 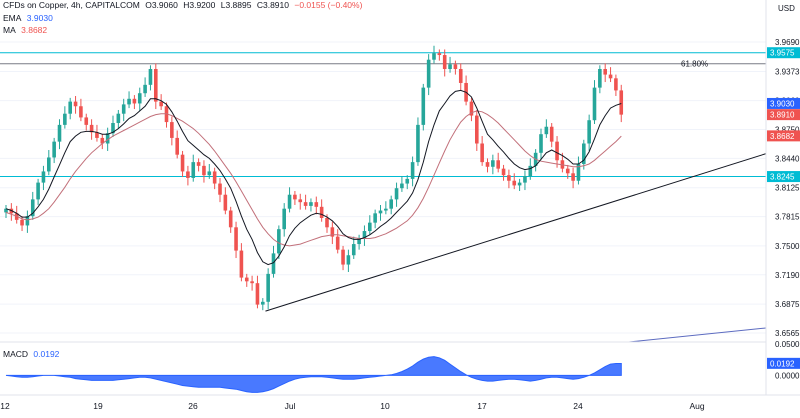 I want to click on macd-value-badge, so click(x=783, y=363).